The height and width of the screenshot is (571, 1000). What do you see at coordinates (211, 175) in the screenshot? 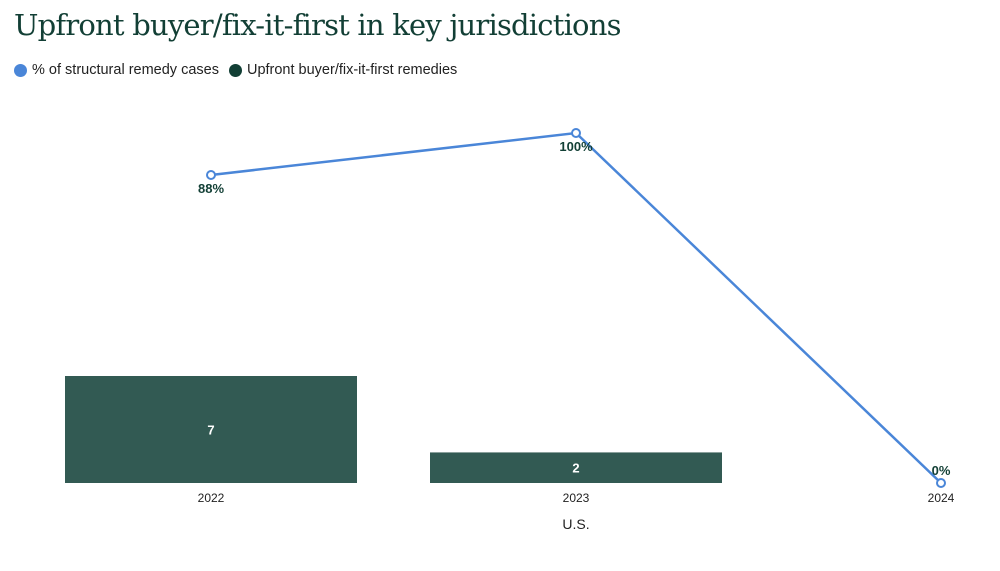
I see `line-point-2022` at bounding box center [211, 175].